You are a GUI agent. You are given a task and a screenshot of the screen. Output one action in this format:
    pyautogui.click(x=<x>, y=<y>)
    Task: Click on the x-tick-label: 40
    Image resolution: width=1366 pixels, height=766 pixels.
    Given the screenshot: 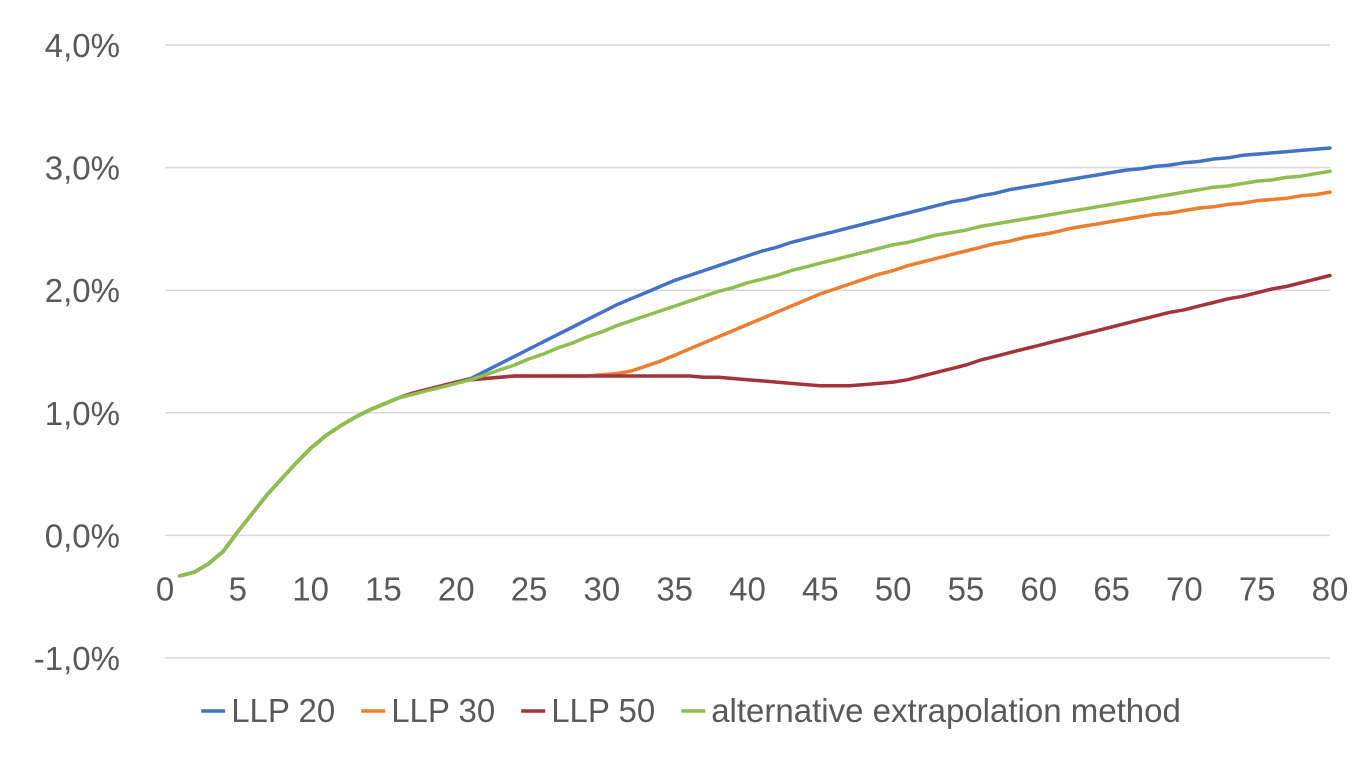 What is the action you would take?
    pyautogui.click(x=747, y=588)
    